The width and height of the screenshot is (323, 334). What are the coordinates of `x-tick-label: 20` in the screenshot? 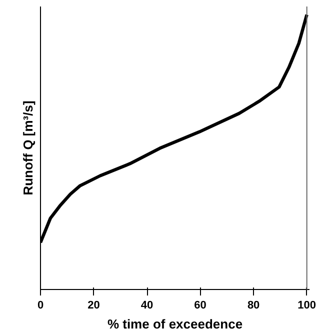 It's located at (94, 306).